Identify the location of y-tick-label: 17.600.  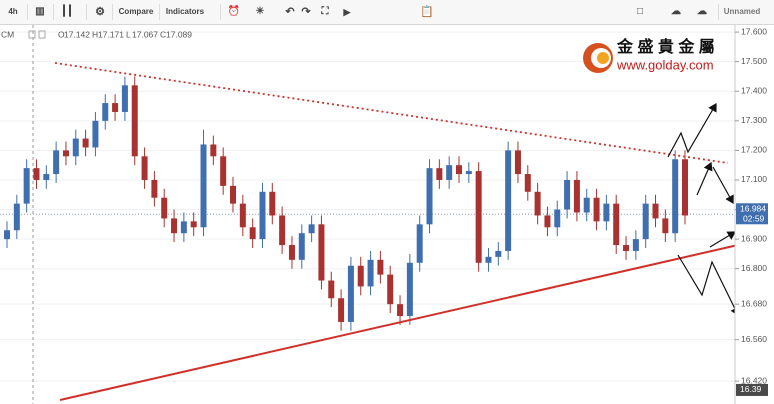
(754, 31).